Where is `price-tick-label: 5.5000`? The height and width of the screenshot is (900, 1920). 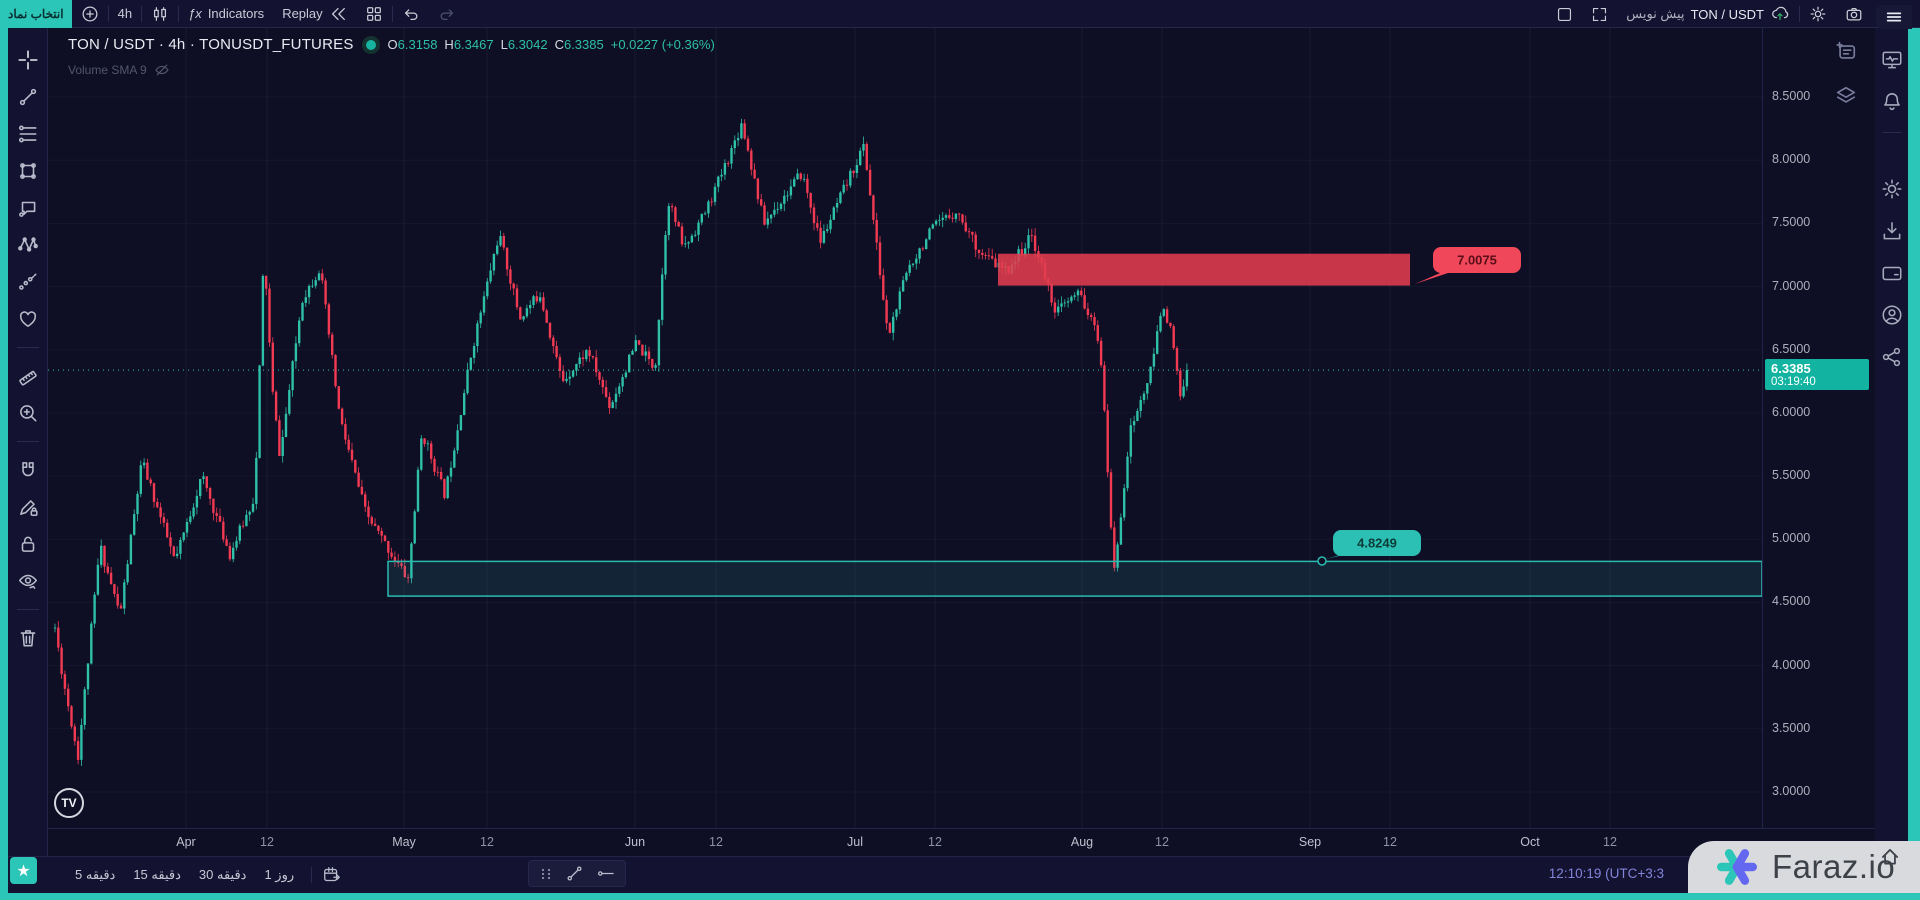
price-tick-label: 5.5000 is located at coordinates (1791, 475).